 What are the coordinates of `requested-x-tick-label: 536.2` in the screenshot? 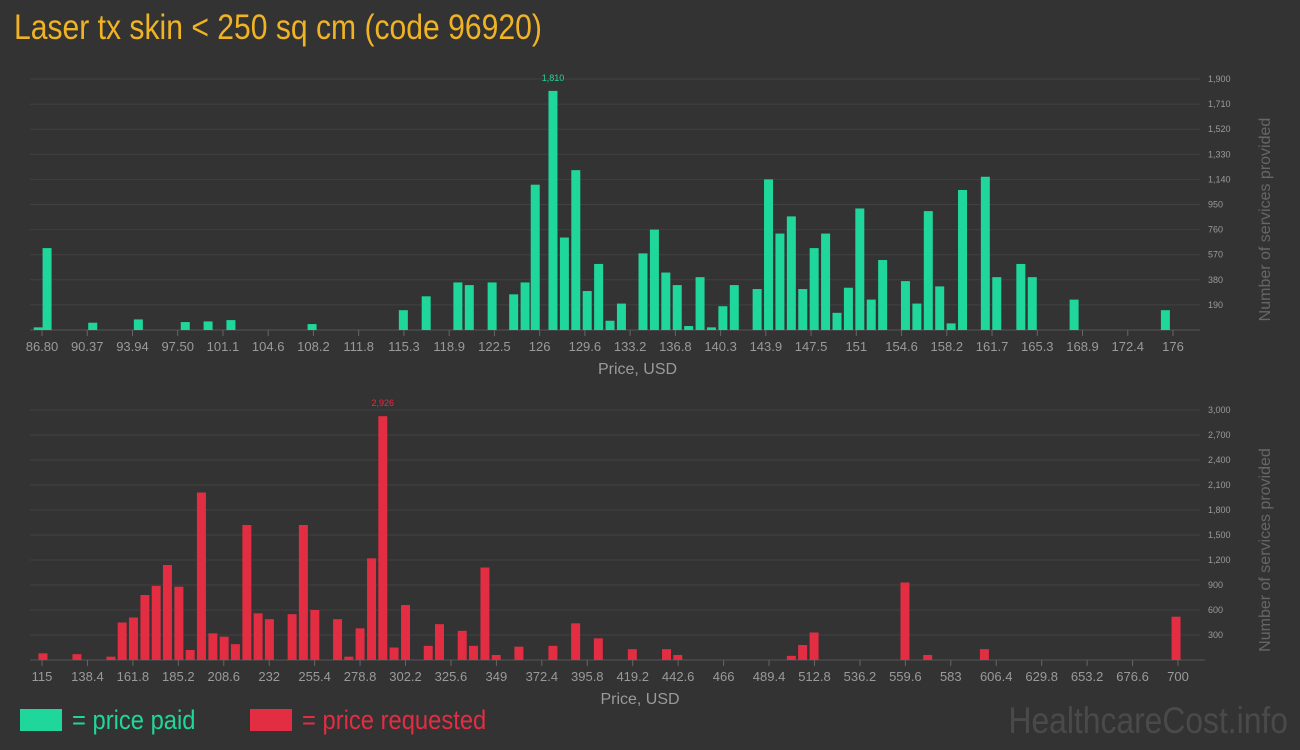 It's located at (860, 676).